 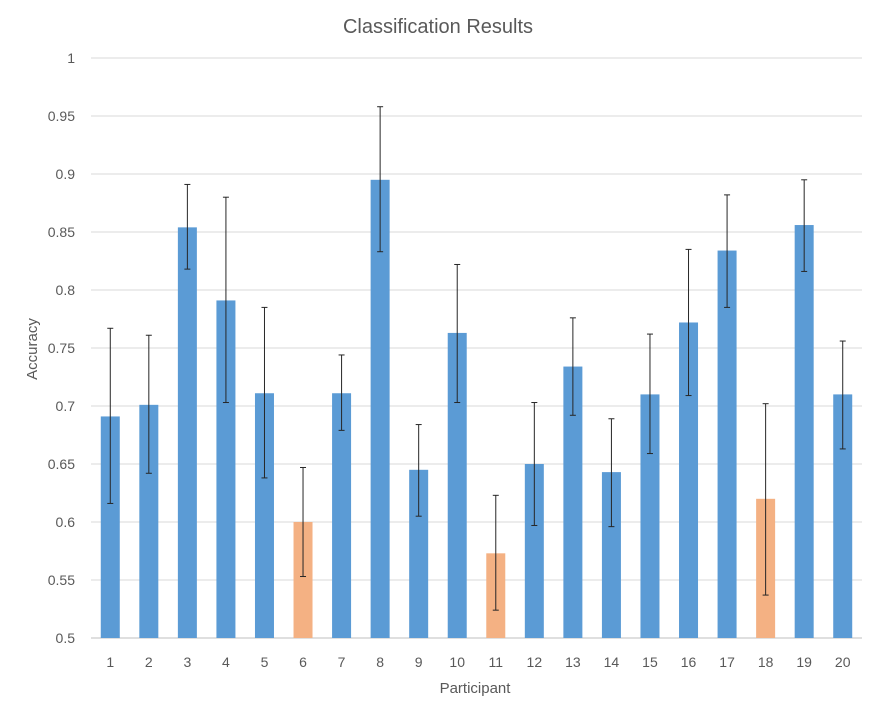 I want to click on x-tick-label: 3, so click(x=187, y=662).